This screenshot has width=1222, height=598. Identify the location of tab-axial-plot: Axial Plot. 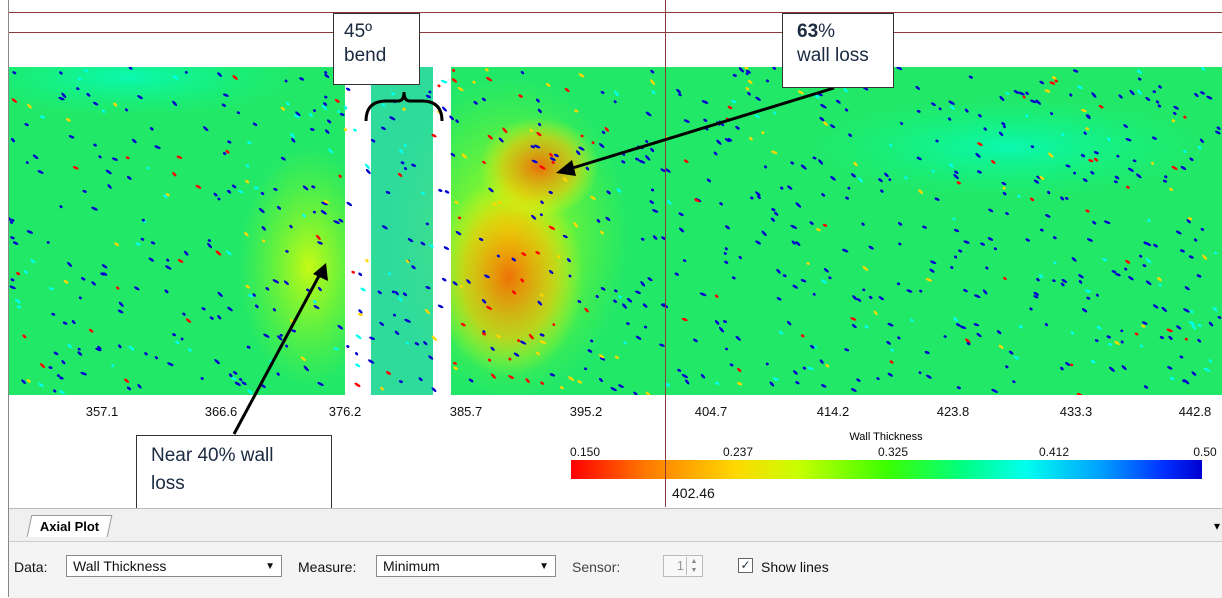
(69, 526).